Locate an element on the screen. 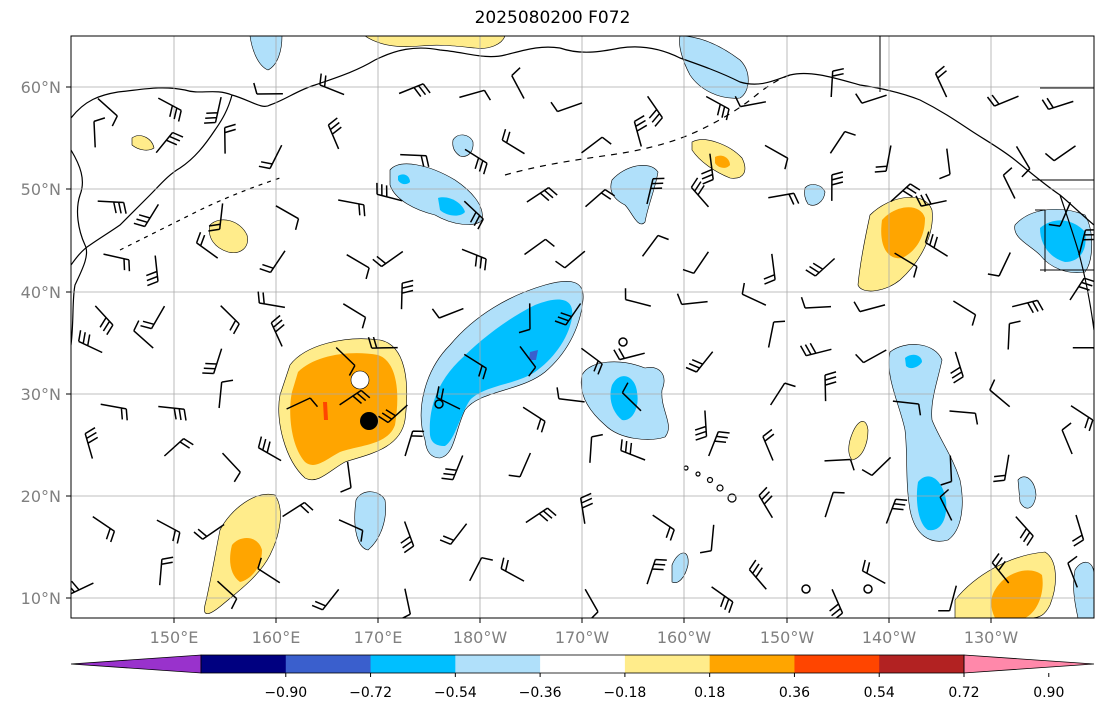  longitude-tick-label: 140°W is located at coordinates (889, 637).